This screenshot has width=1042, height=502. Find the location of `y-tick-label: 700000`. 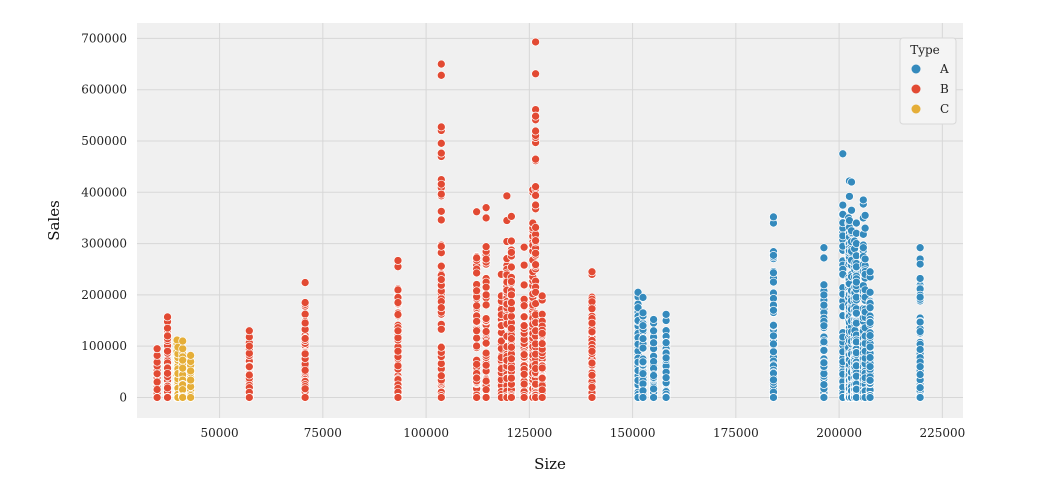

y-tick-label: 700000 is located at coordinates (104, 38).